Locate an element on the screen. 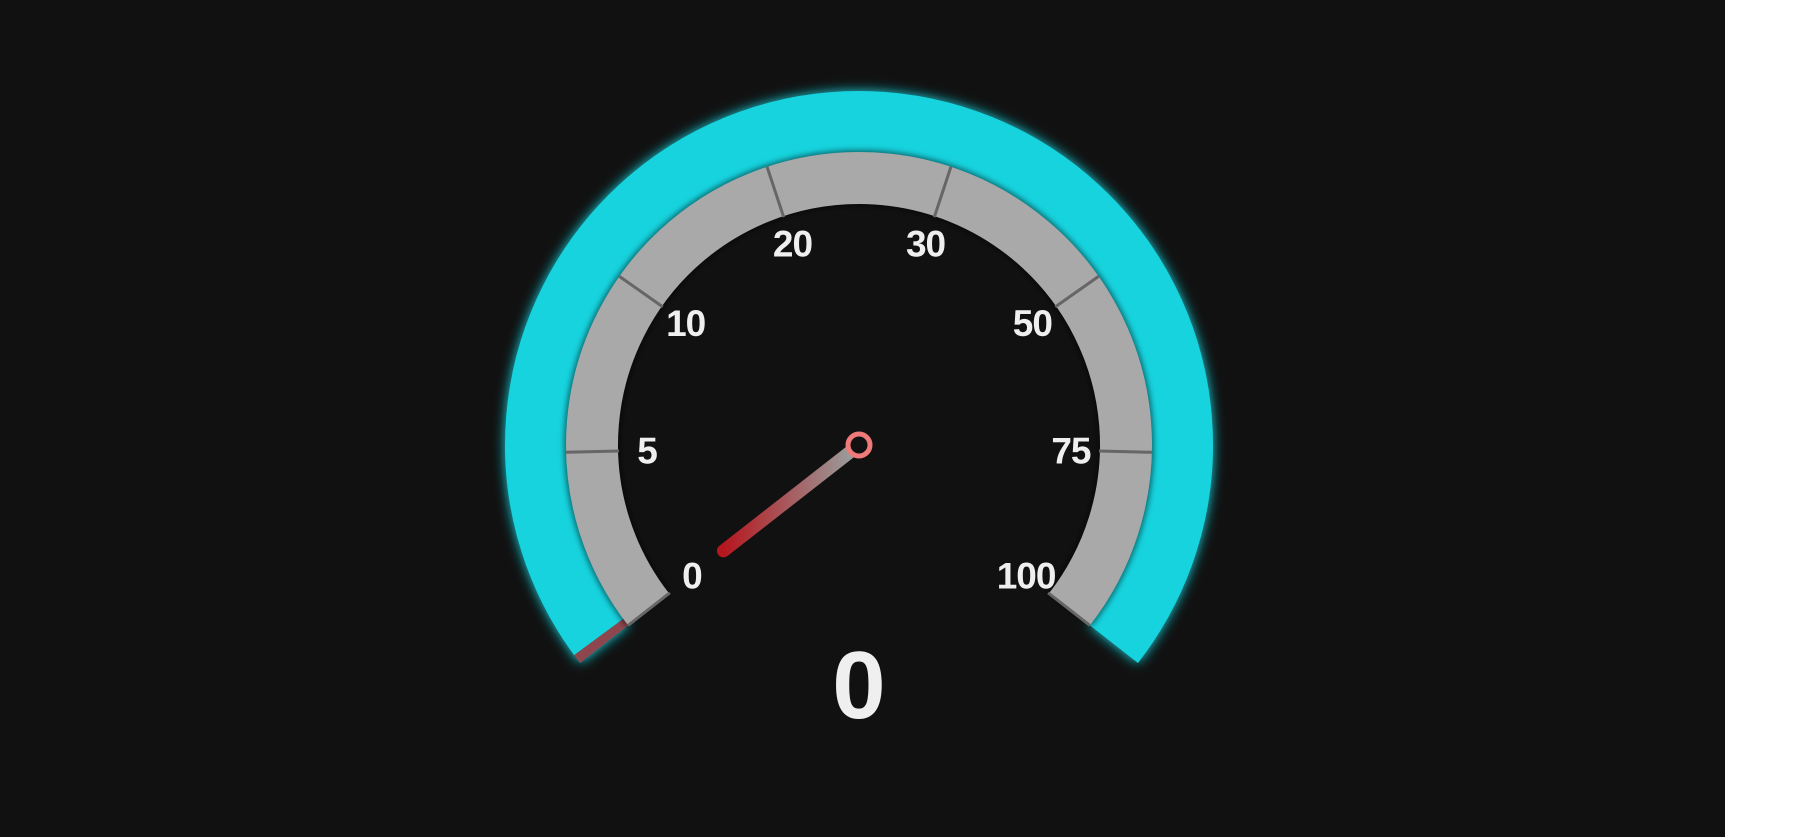 This screenshot has height=837, width=1807. speed-readout: 0 is located at coordinates (858, 685).